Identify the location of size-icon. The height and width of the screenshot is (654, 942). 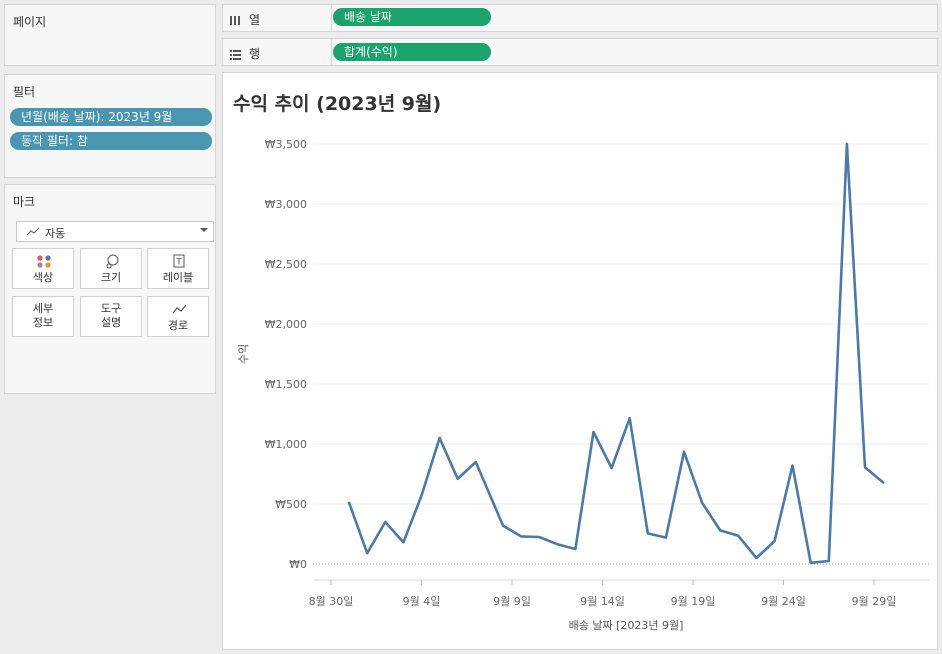
(112, 261).